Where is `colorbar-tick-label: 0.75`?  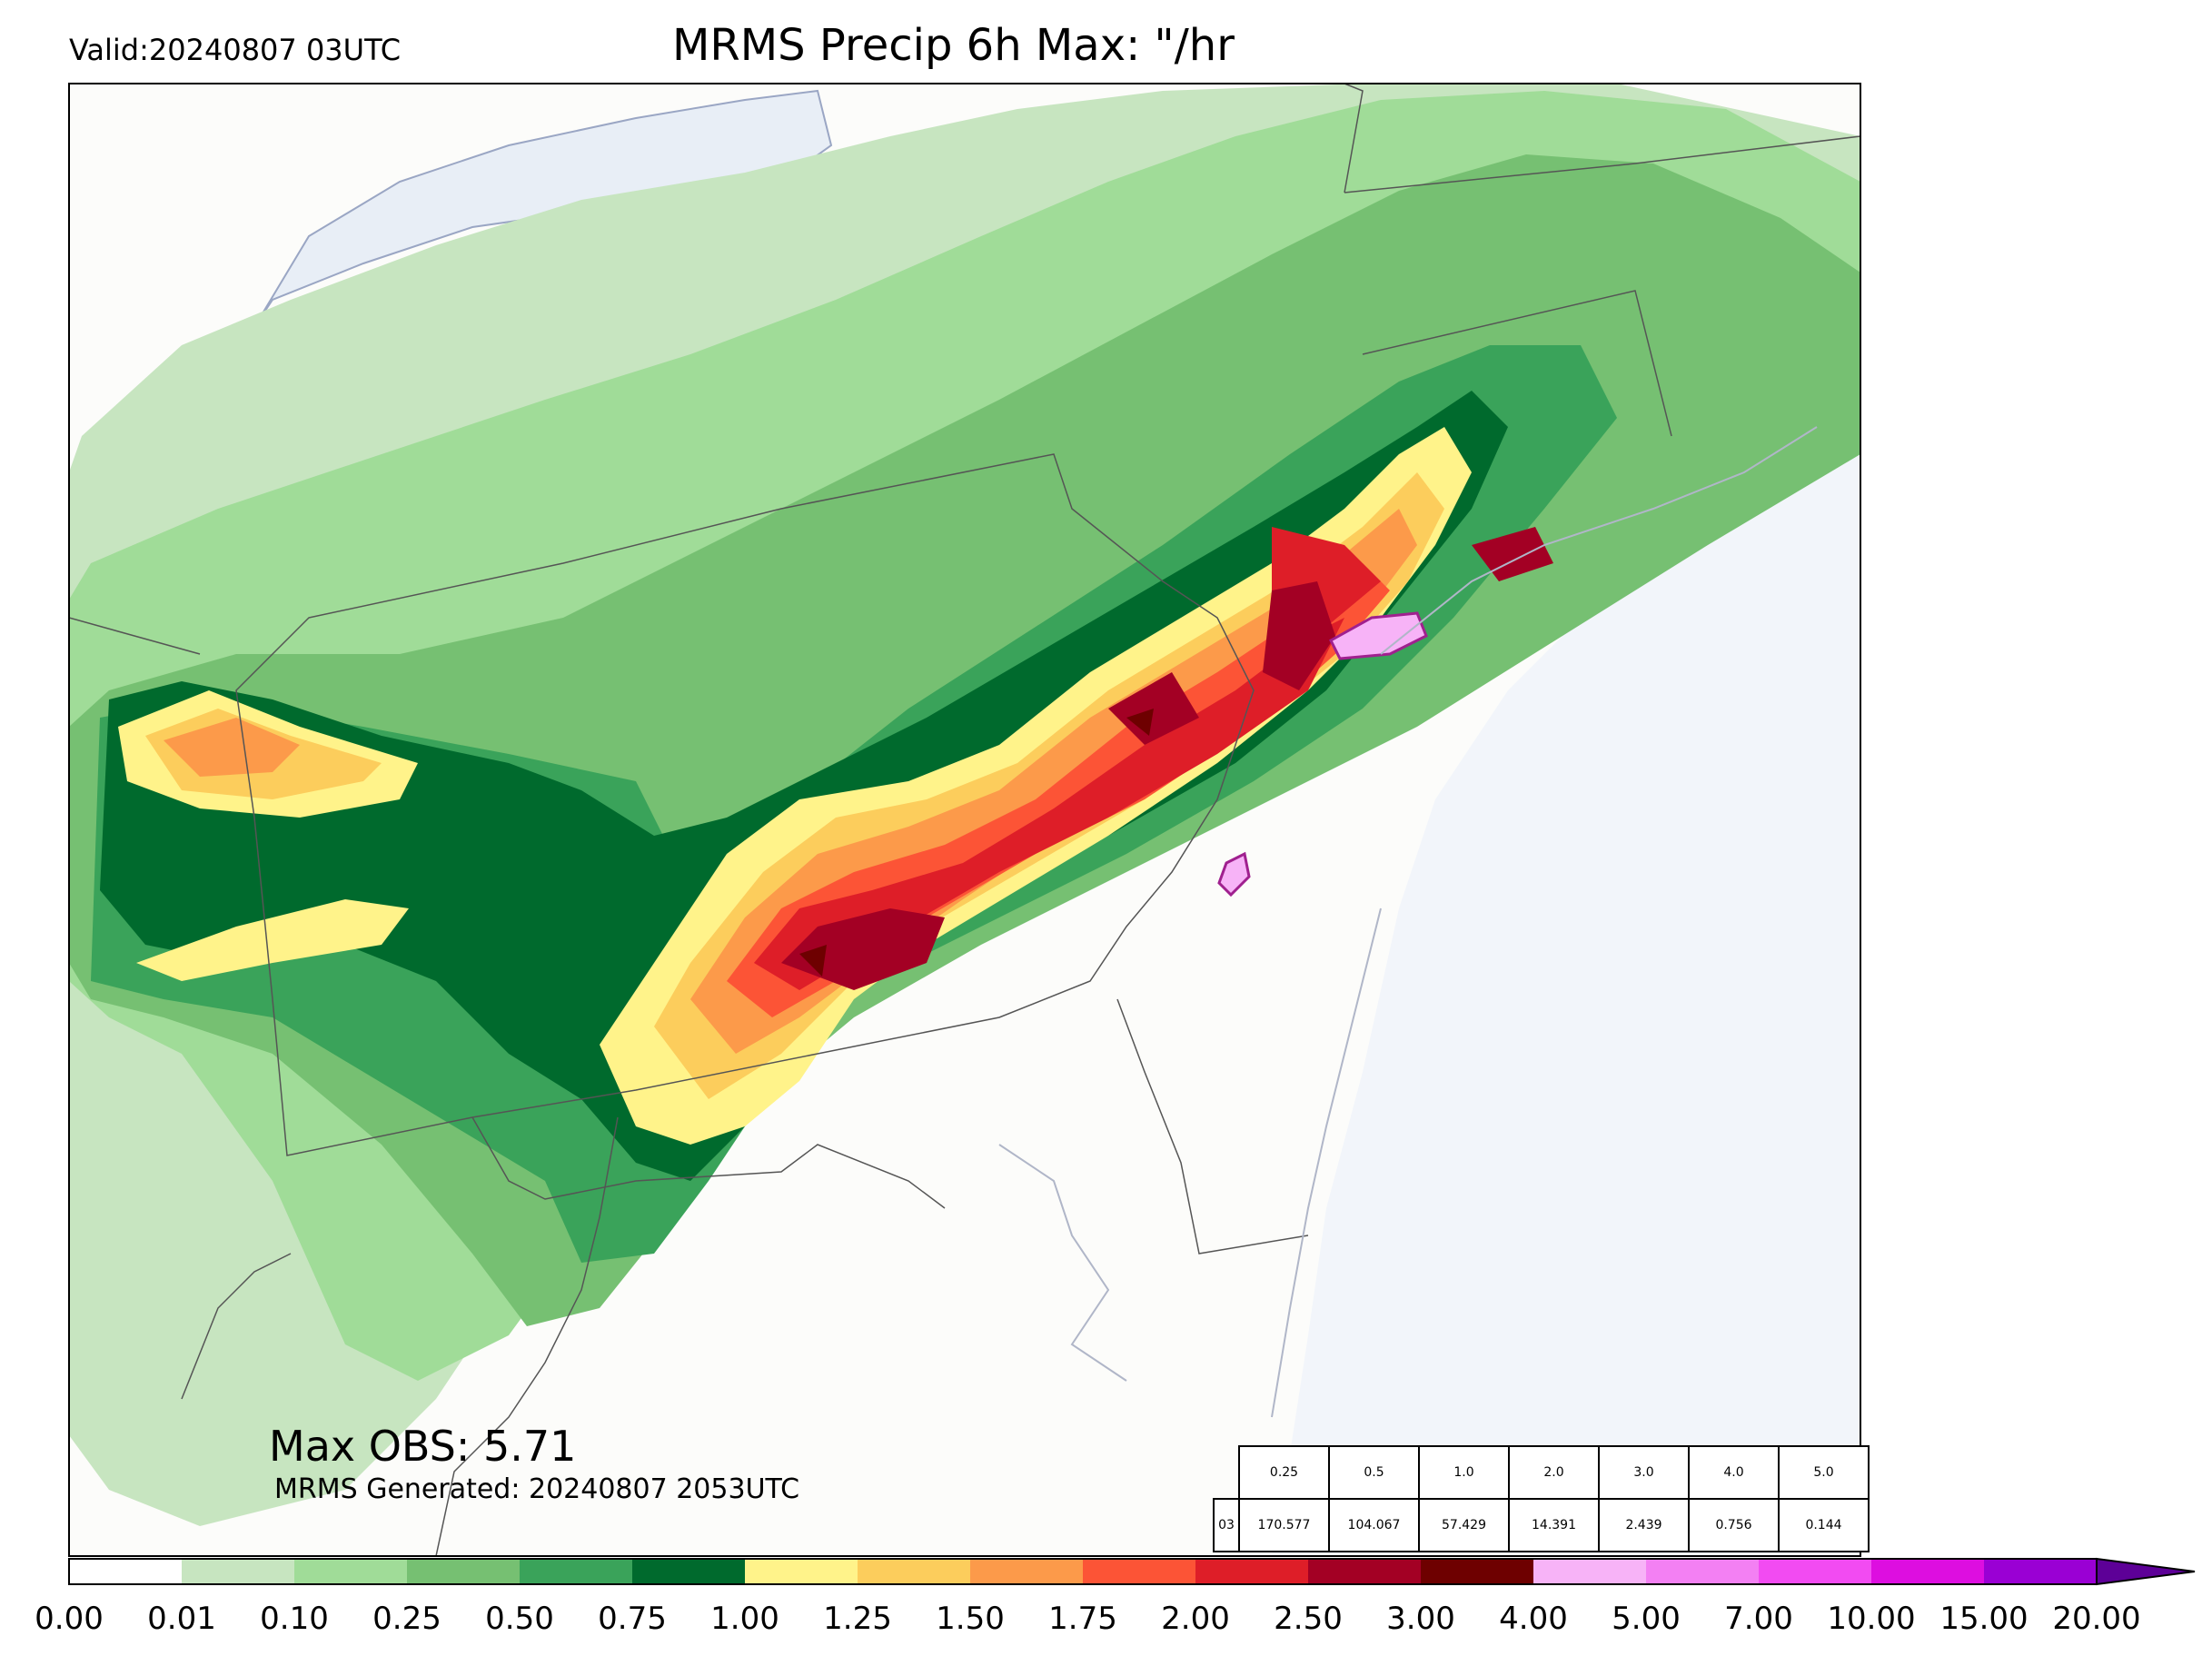 colorbar-tick-label: 0.75 is located at coordinates (632, 1619).